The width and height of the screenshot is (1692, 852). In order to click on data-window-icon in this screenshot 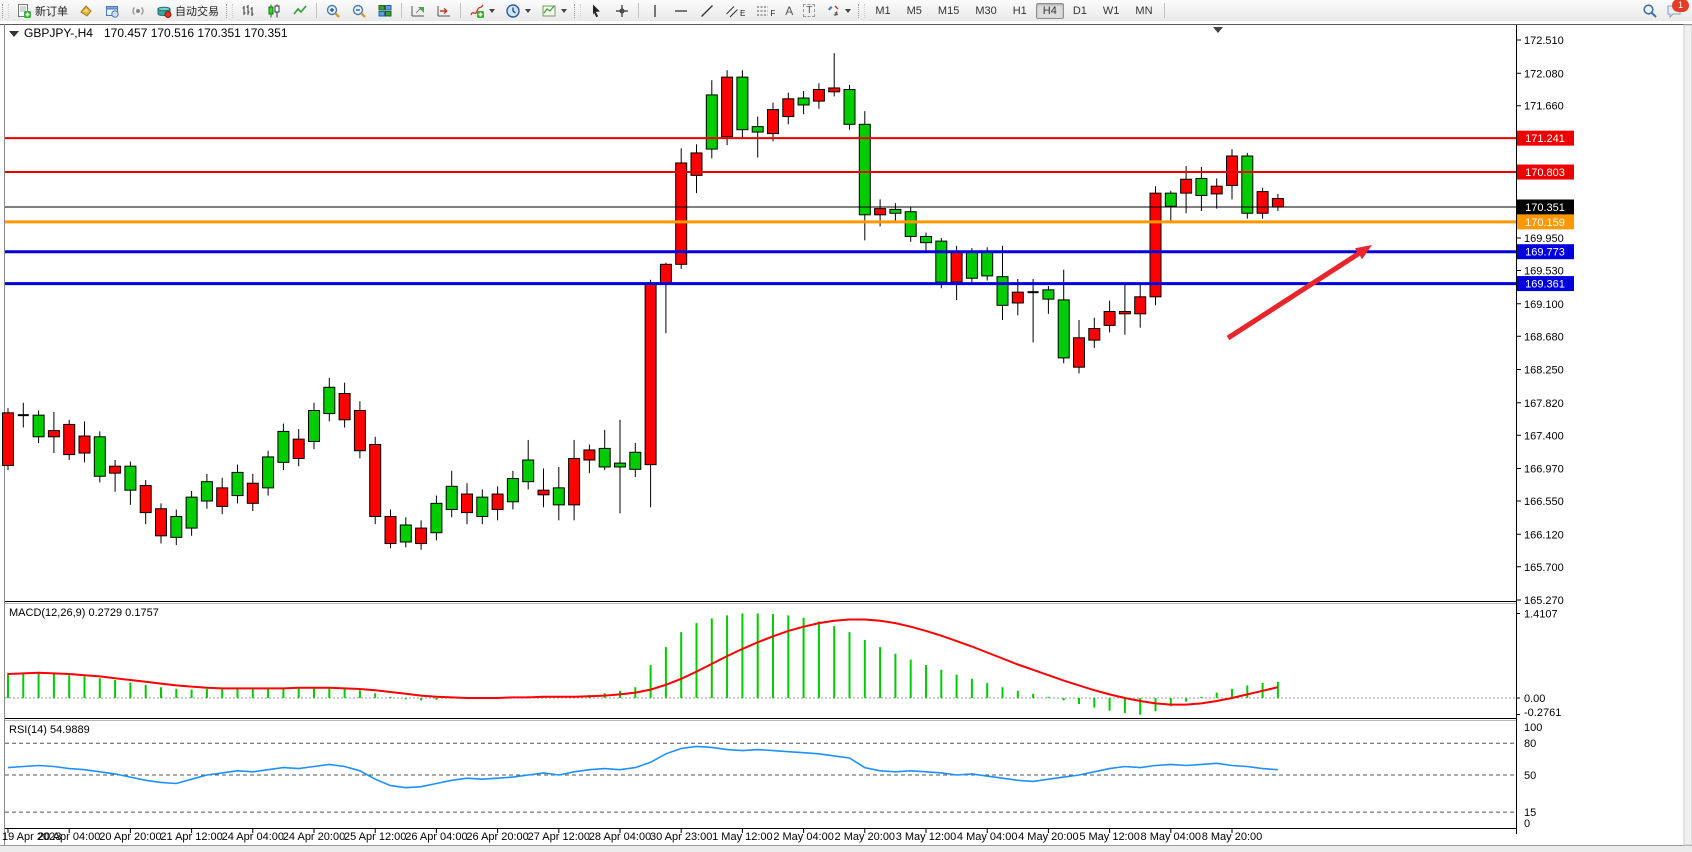, I will do `click(112, 11)`.